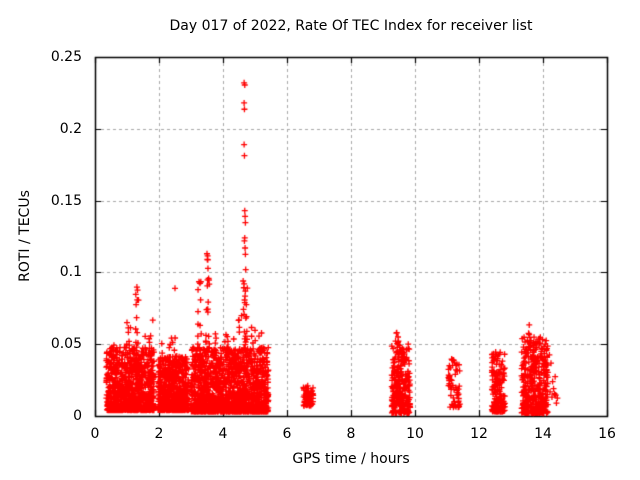 Image resolution: width=640 pixels, height=480 pixels. Describe the element at coordinates (70, 272) in the screenshot. I see `y-tick-label: 0.1` at that location.